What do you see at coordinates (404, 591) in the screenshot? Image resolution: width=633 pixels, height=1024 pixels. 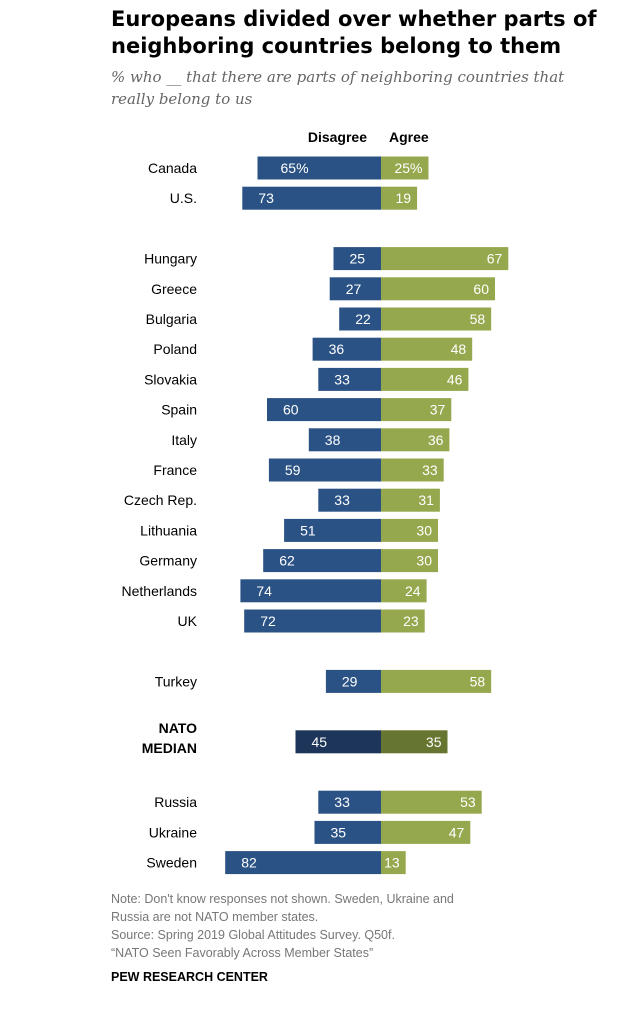 I see `bar-agree-netherlands` at bounding box center [404, 591].